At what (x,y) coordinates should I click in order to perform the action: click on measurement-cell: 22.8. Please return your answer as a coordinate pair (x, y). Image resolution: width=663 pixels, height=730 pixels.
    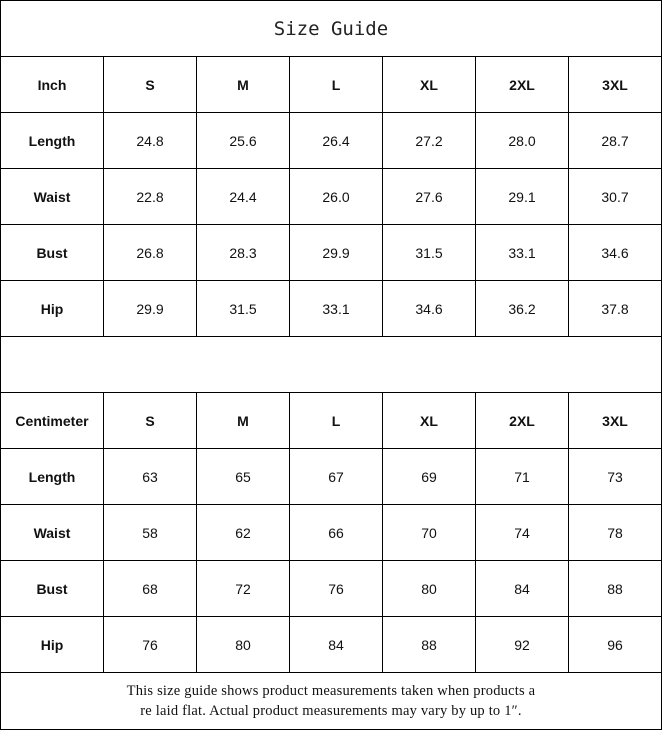
    Looking at the image, I should click on (150, 196).